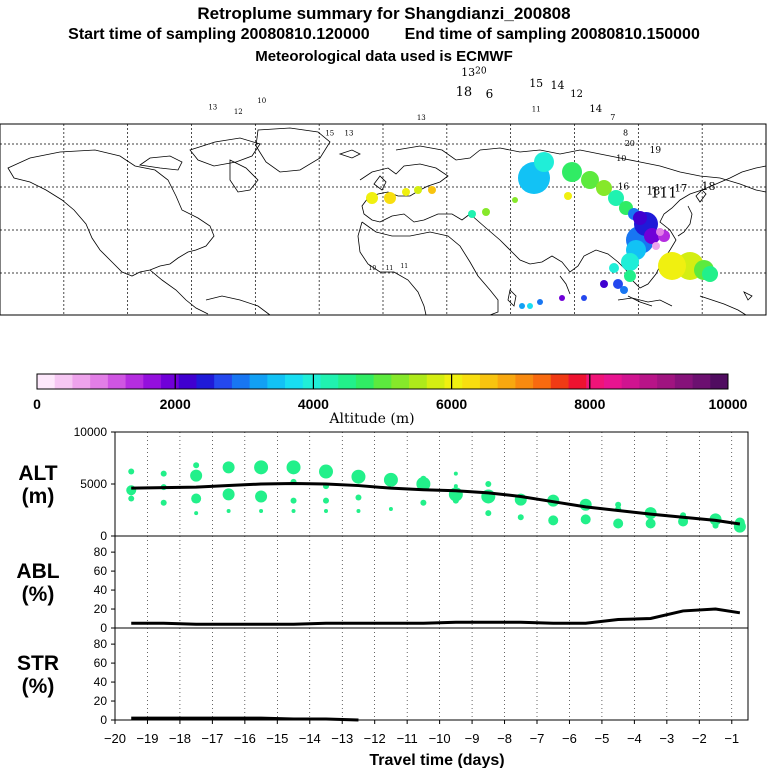  Describe the element at coordinates (101, 571) in the screenshot. I see `y-tick-label: 60` at that location.